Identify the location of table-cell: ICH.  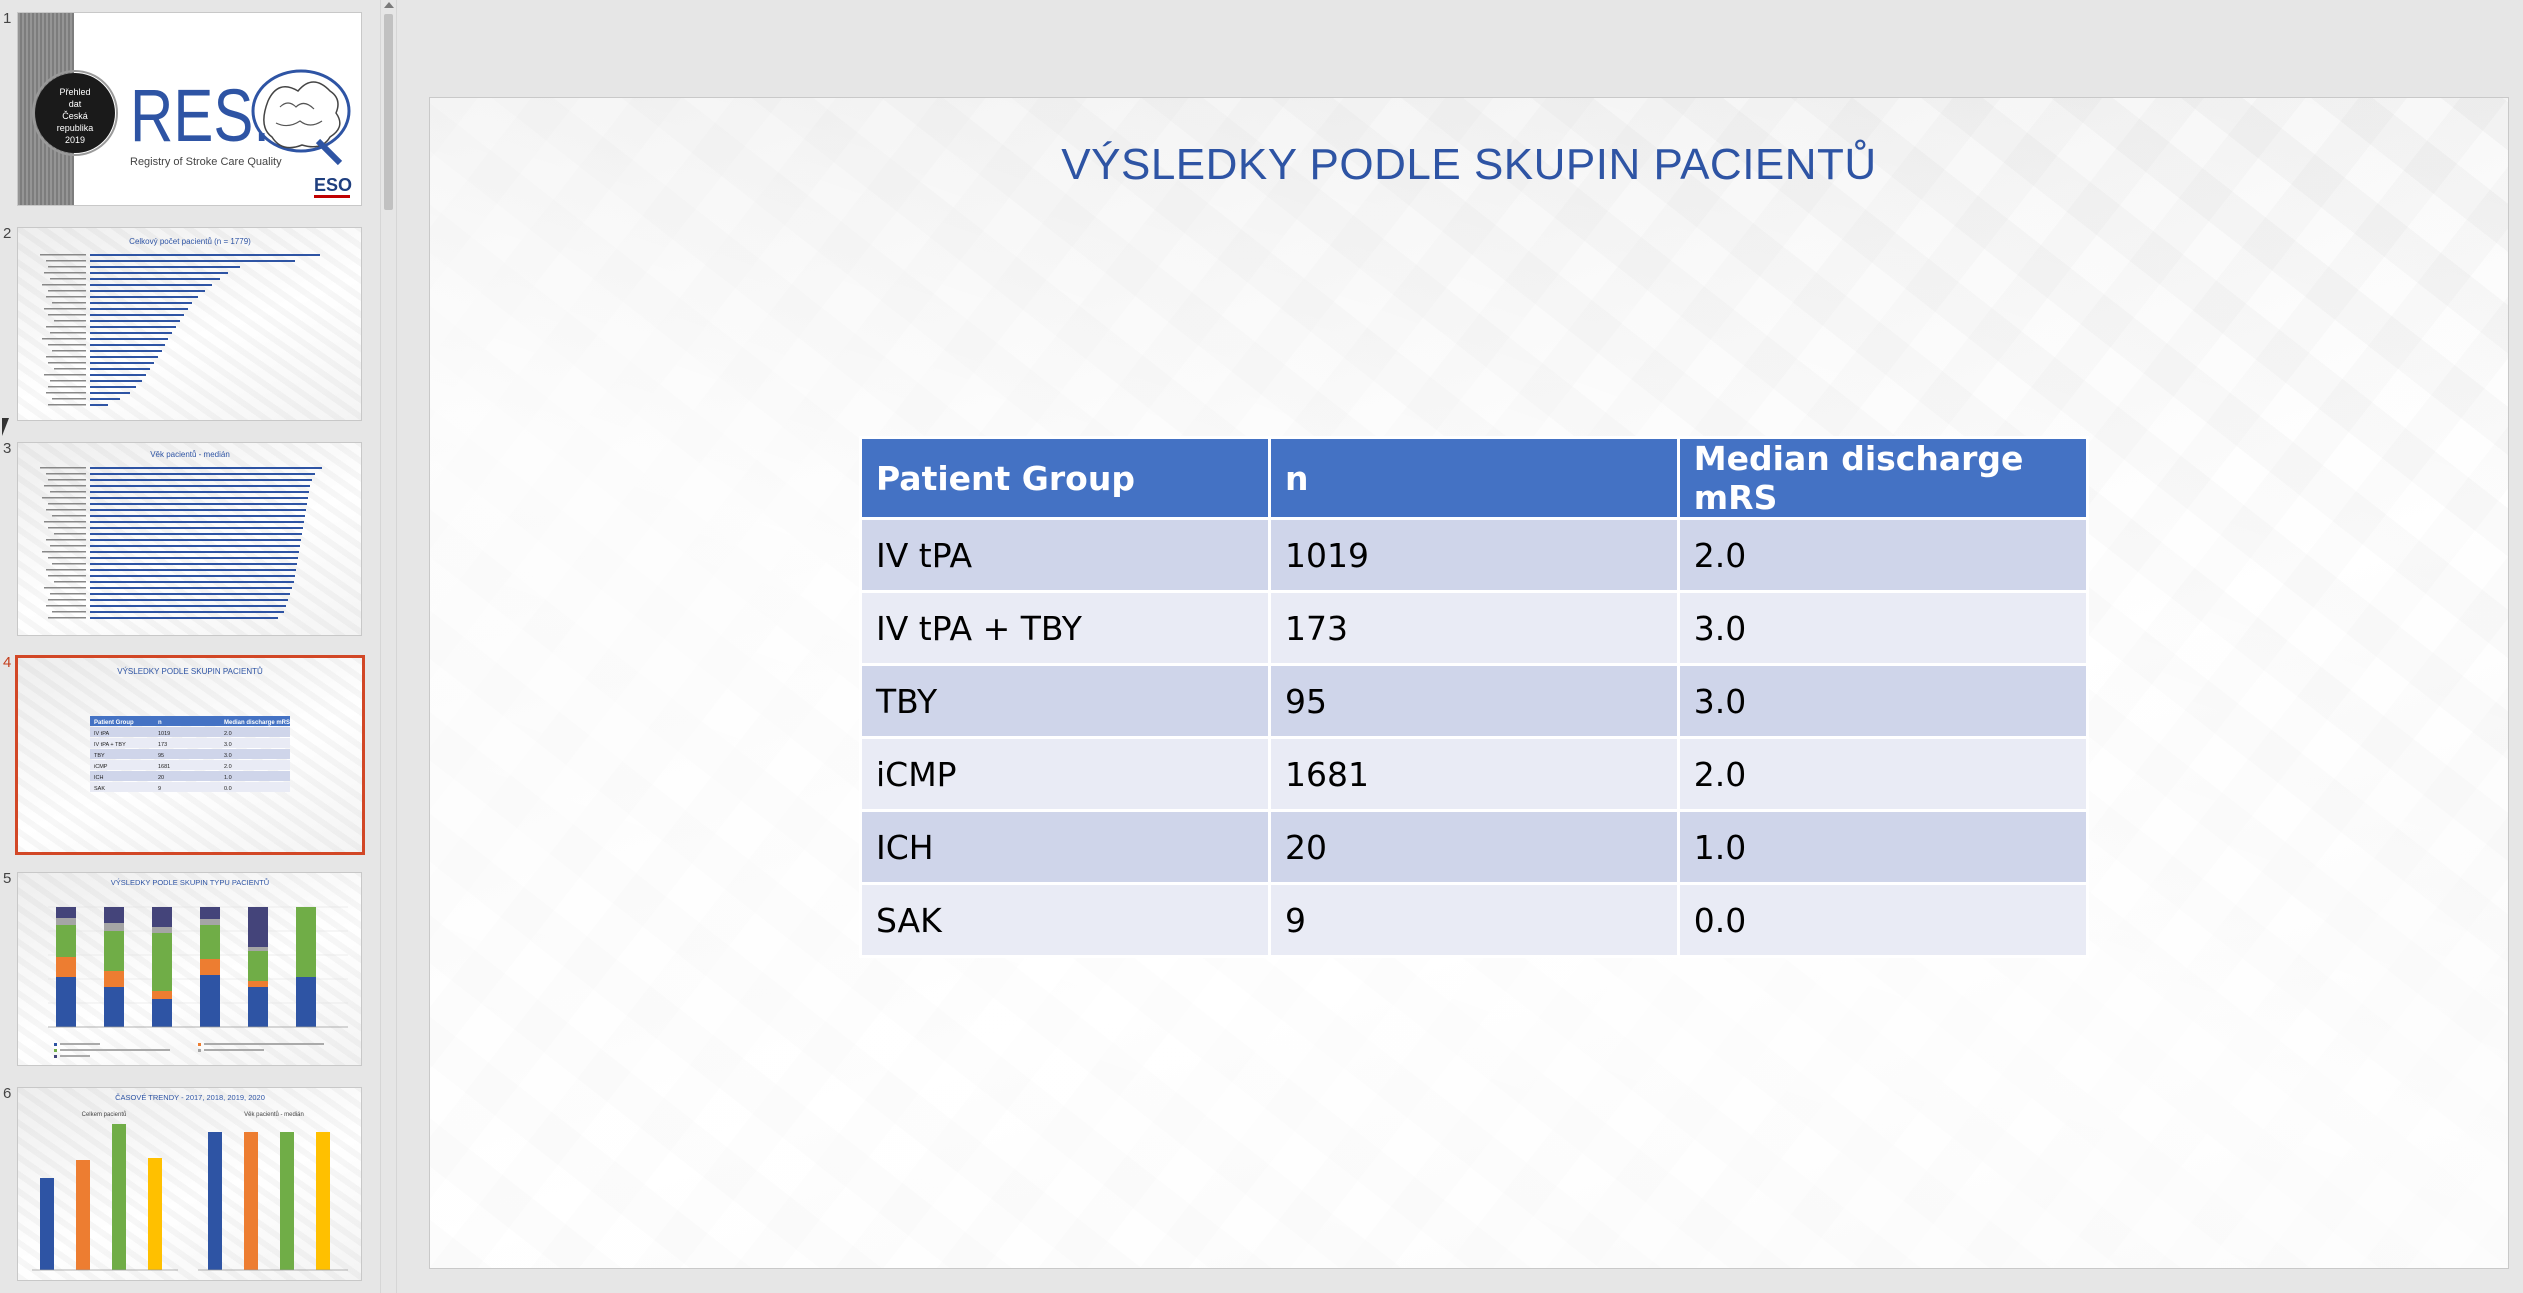
(1065, 847).